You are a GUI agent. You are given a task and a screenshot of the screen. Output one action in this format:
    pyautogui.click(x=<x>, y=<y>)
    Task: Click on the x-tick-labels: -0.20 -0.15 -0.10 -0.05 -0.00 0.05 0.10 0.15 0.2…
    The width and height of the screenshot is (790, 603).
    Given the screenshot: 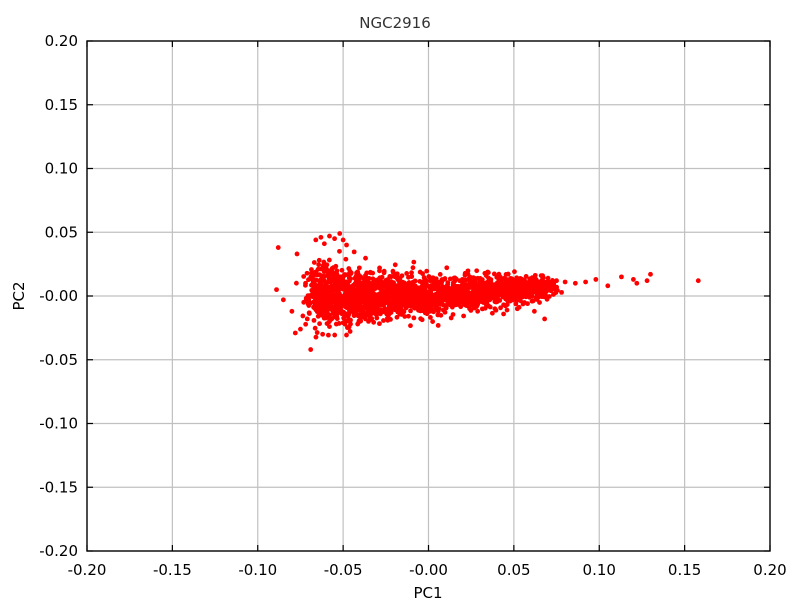 What is the action you would take?
    pyautogui.click(x=427, y=570)
    